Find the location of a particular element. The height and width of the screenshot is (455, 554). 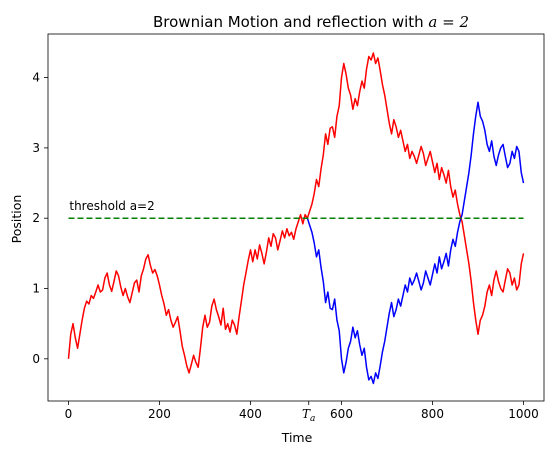

y-tick-label: 1 is located at coordinates (36, 289).